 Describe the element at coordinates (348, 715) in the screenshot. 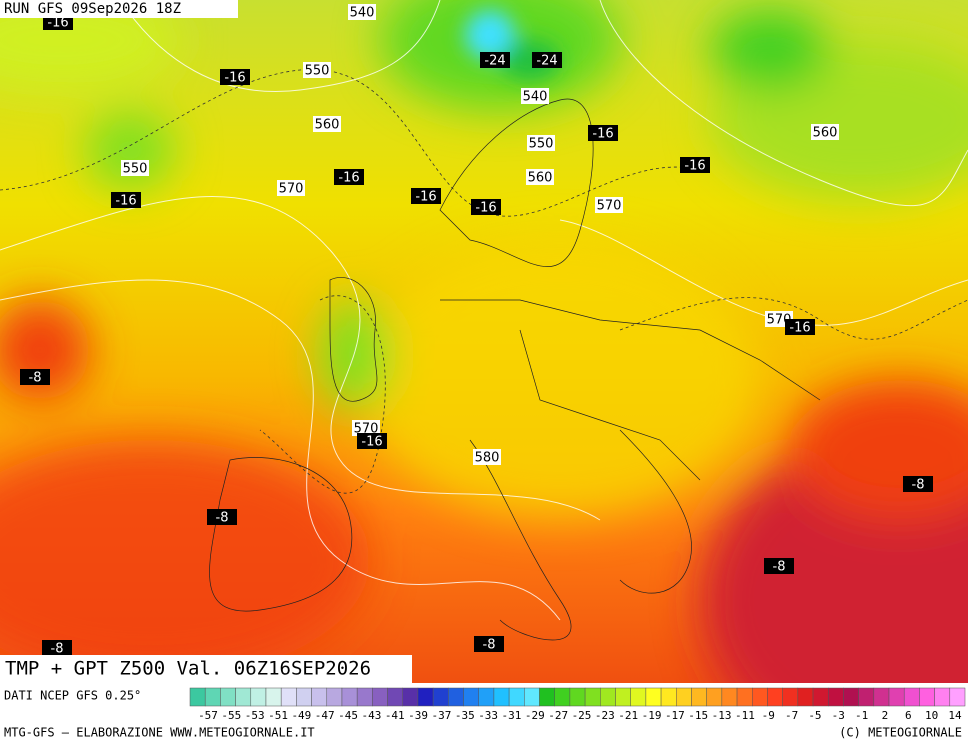

I see `colorbar-label: -45` at that location.